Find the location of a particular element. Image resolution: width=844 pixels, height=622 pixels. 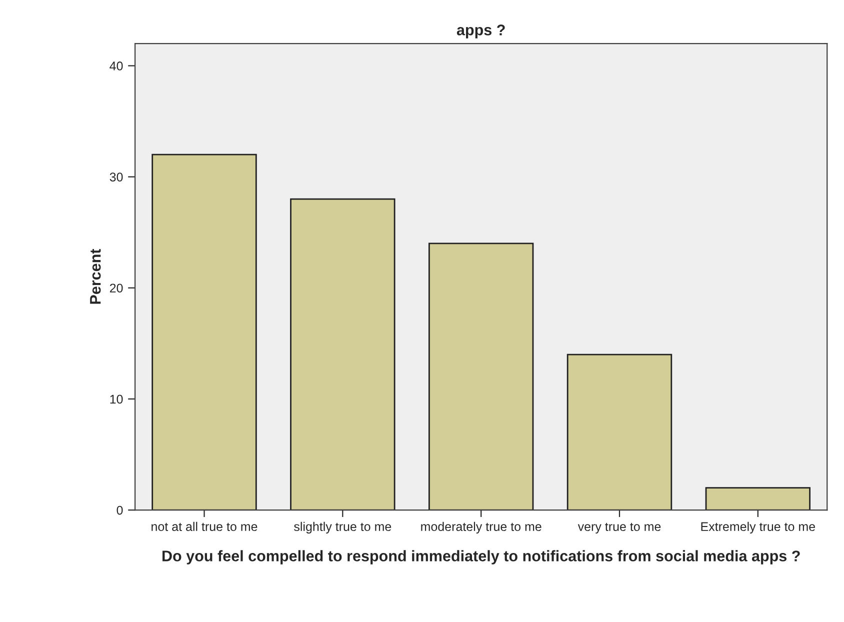

x-tick-label: very true to me is located at coordinates (619, 528).